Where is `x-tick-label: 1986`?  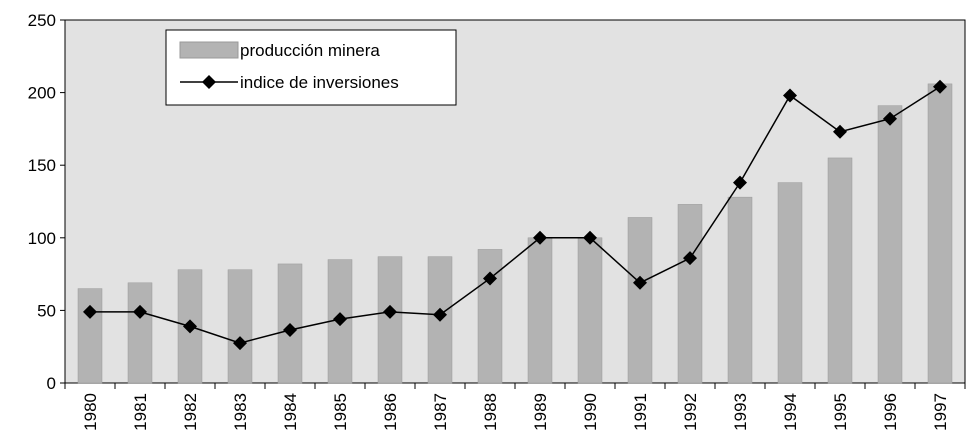 x-tick-label: 1986 is located at coordinates (390, 412).